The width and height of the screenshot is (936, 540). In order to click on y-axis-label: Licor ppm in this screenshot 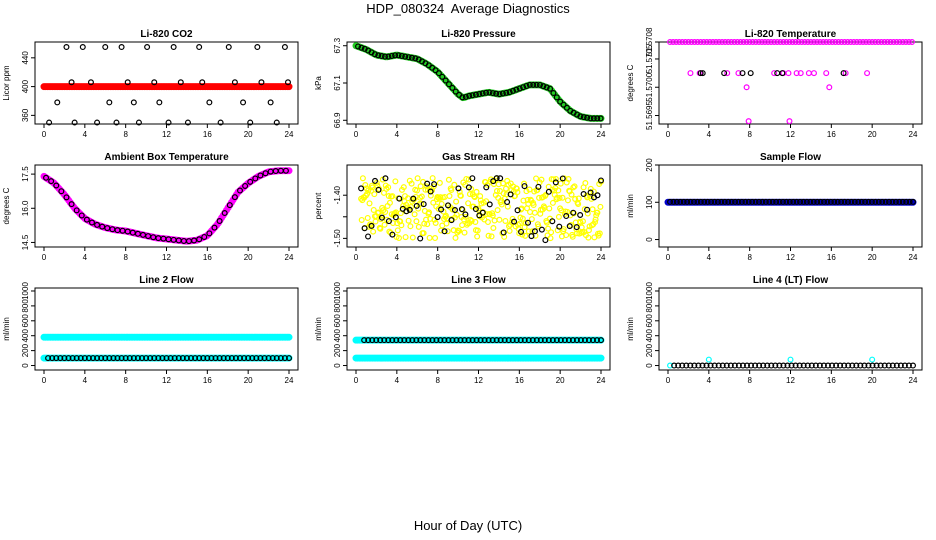, I will do `click(6, 82)`.